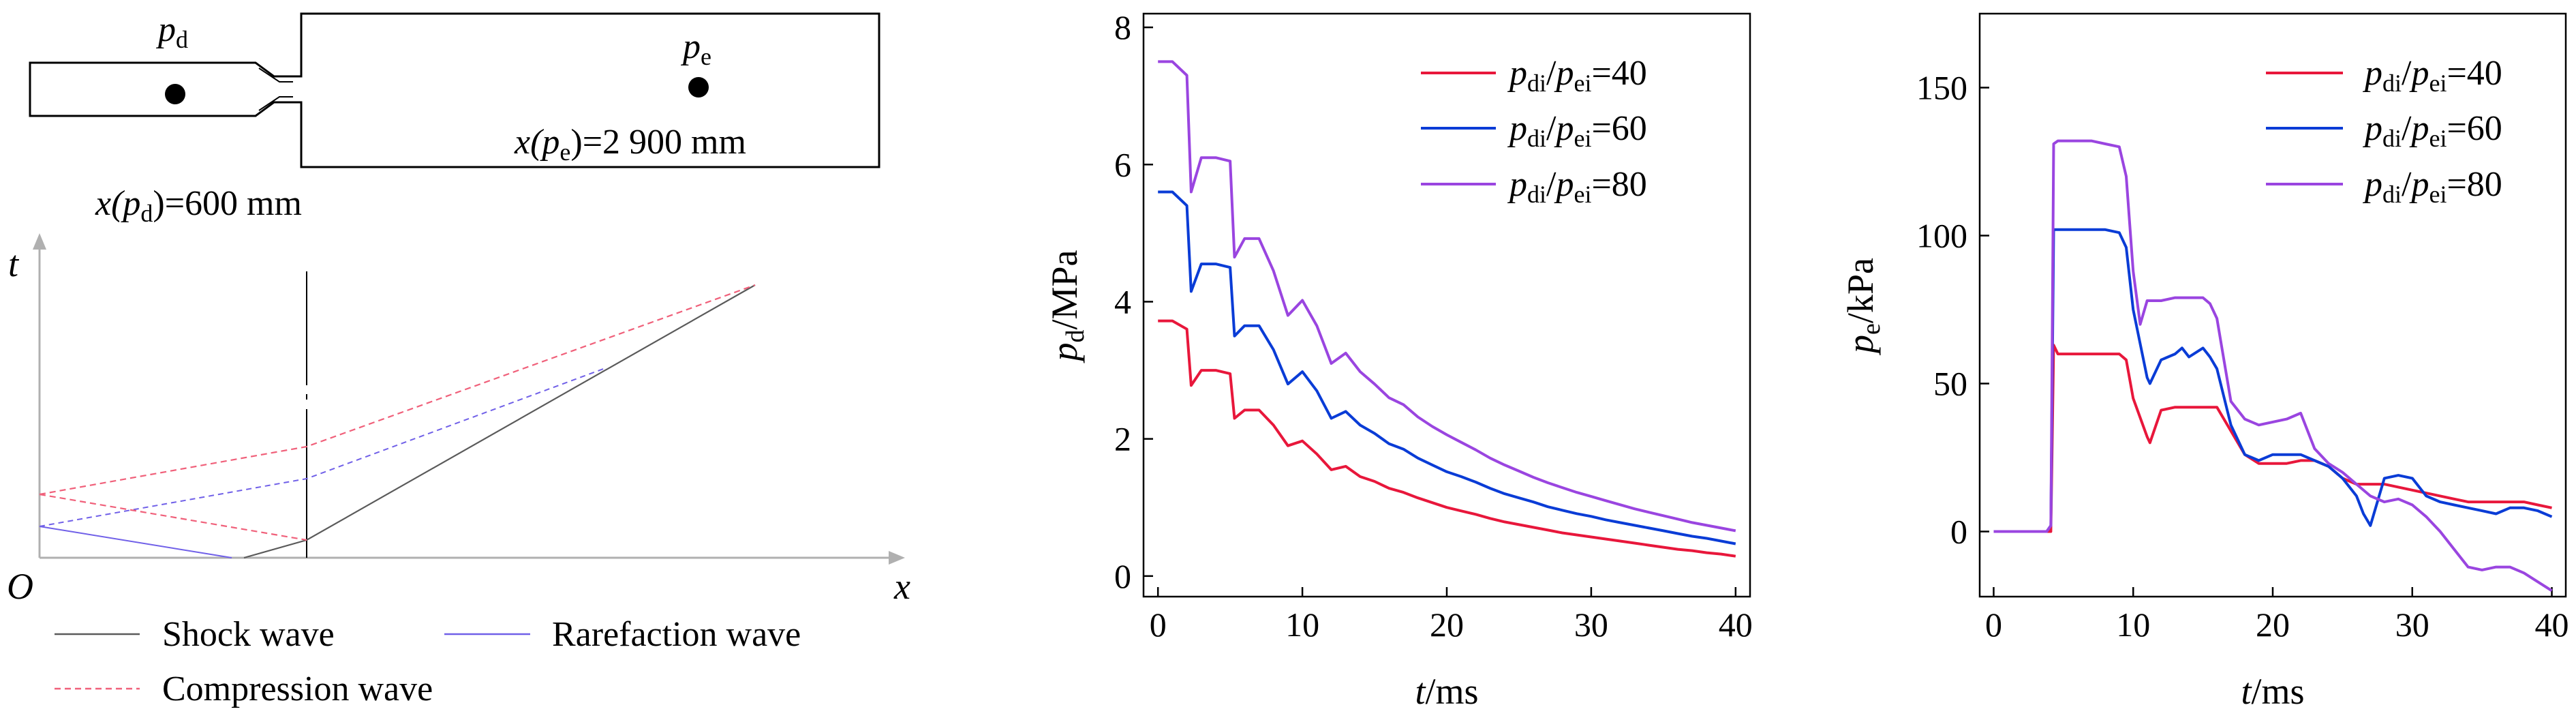 The image size is (2576, 718). What do you see at coordinates (2273, 624) in the screenshot?
I see `pe-x-tick-label-20: 20` at bounding box center [2273, 624].